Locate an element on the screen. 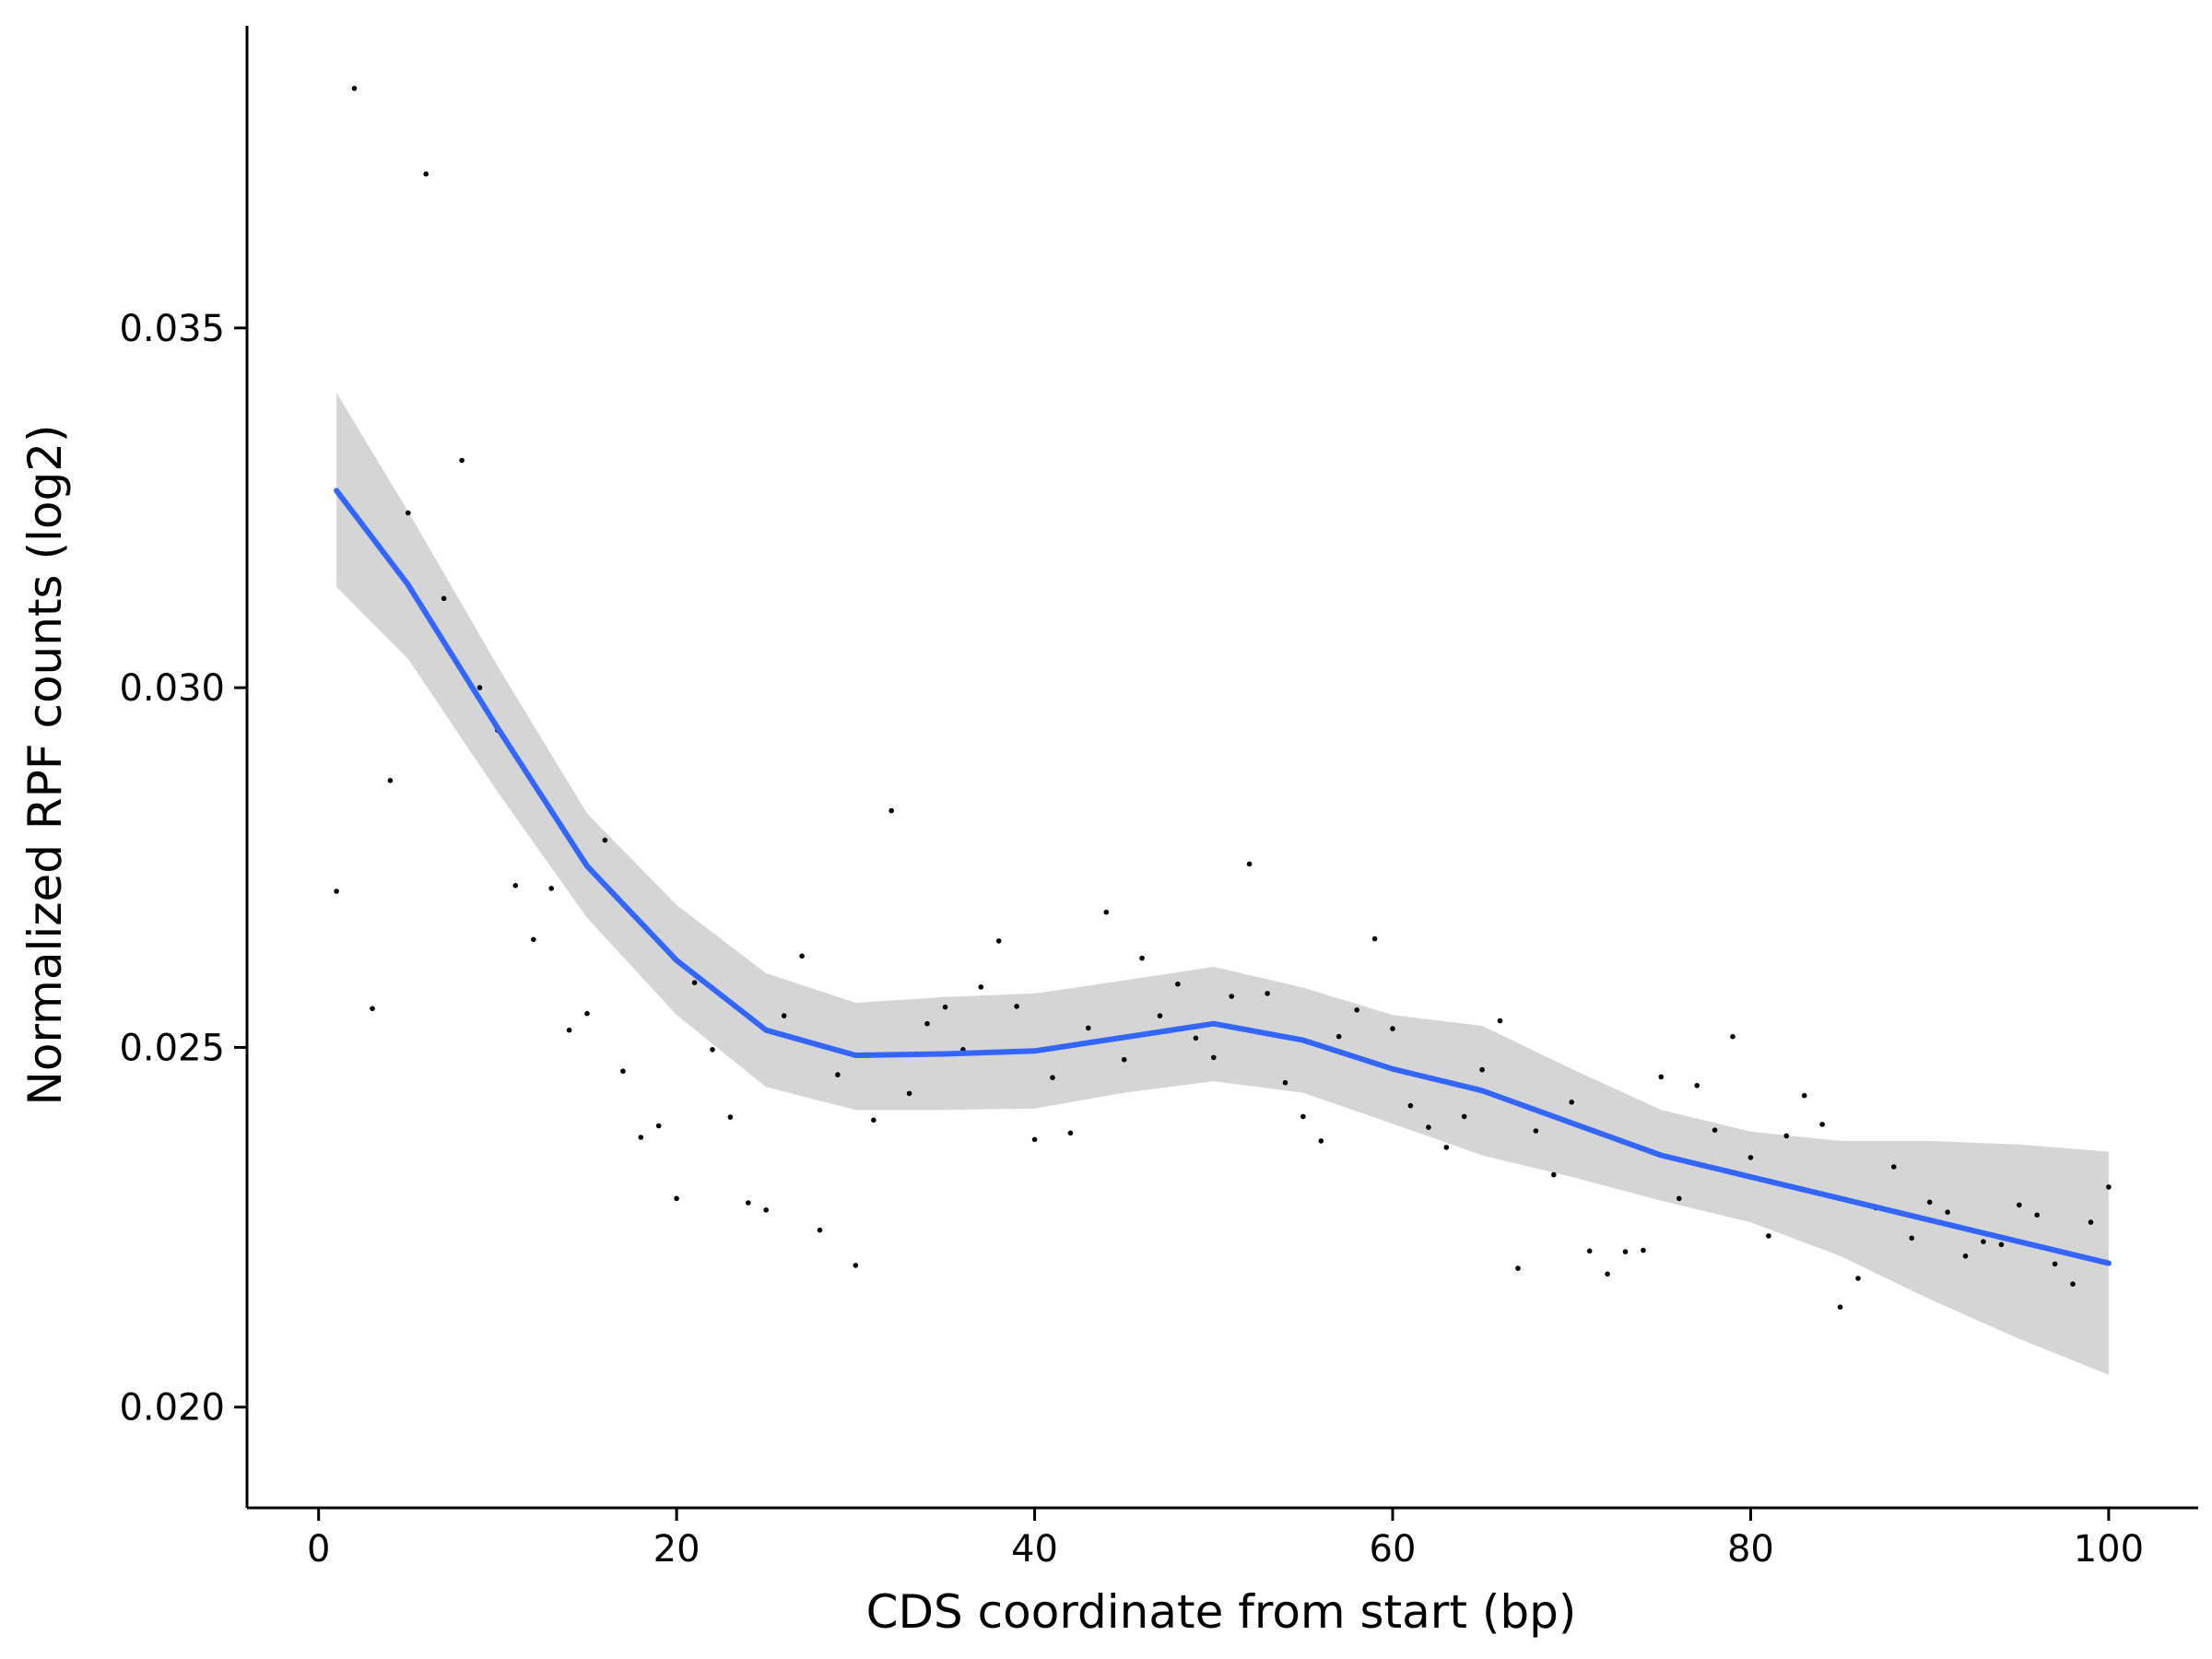  x-axis-title: CDS coordinate from start (bp) is located at coordinates (1221, 1612).